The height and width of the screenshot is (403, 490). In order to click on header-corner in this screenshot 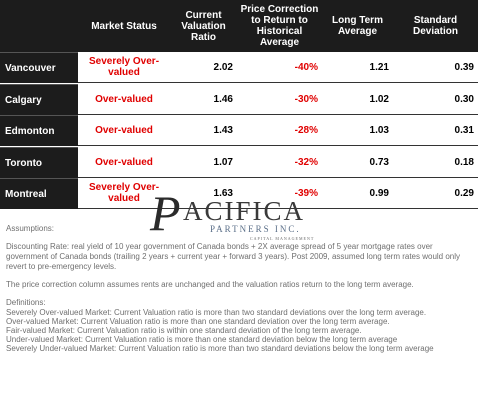, I will do `click(39, 26)`.